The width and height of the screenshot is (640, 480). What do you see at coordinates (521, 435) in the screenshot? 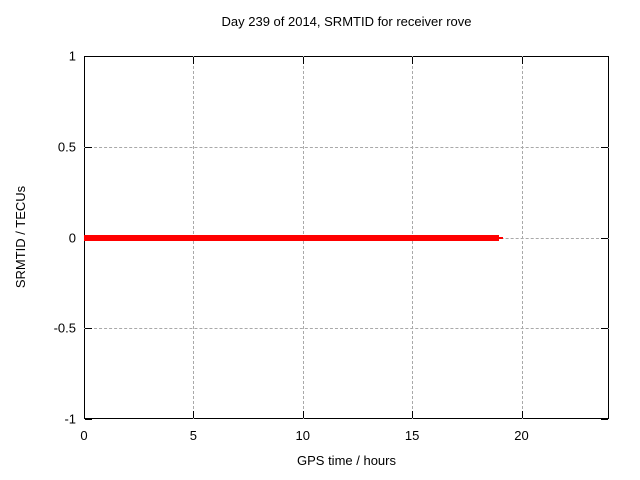
I see `x-tick-label: 20` at bounding box center [521, 435].